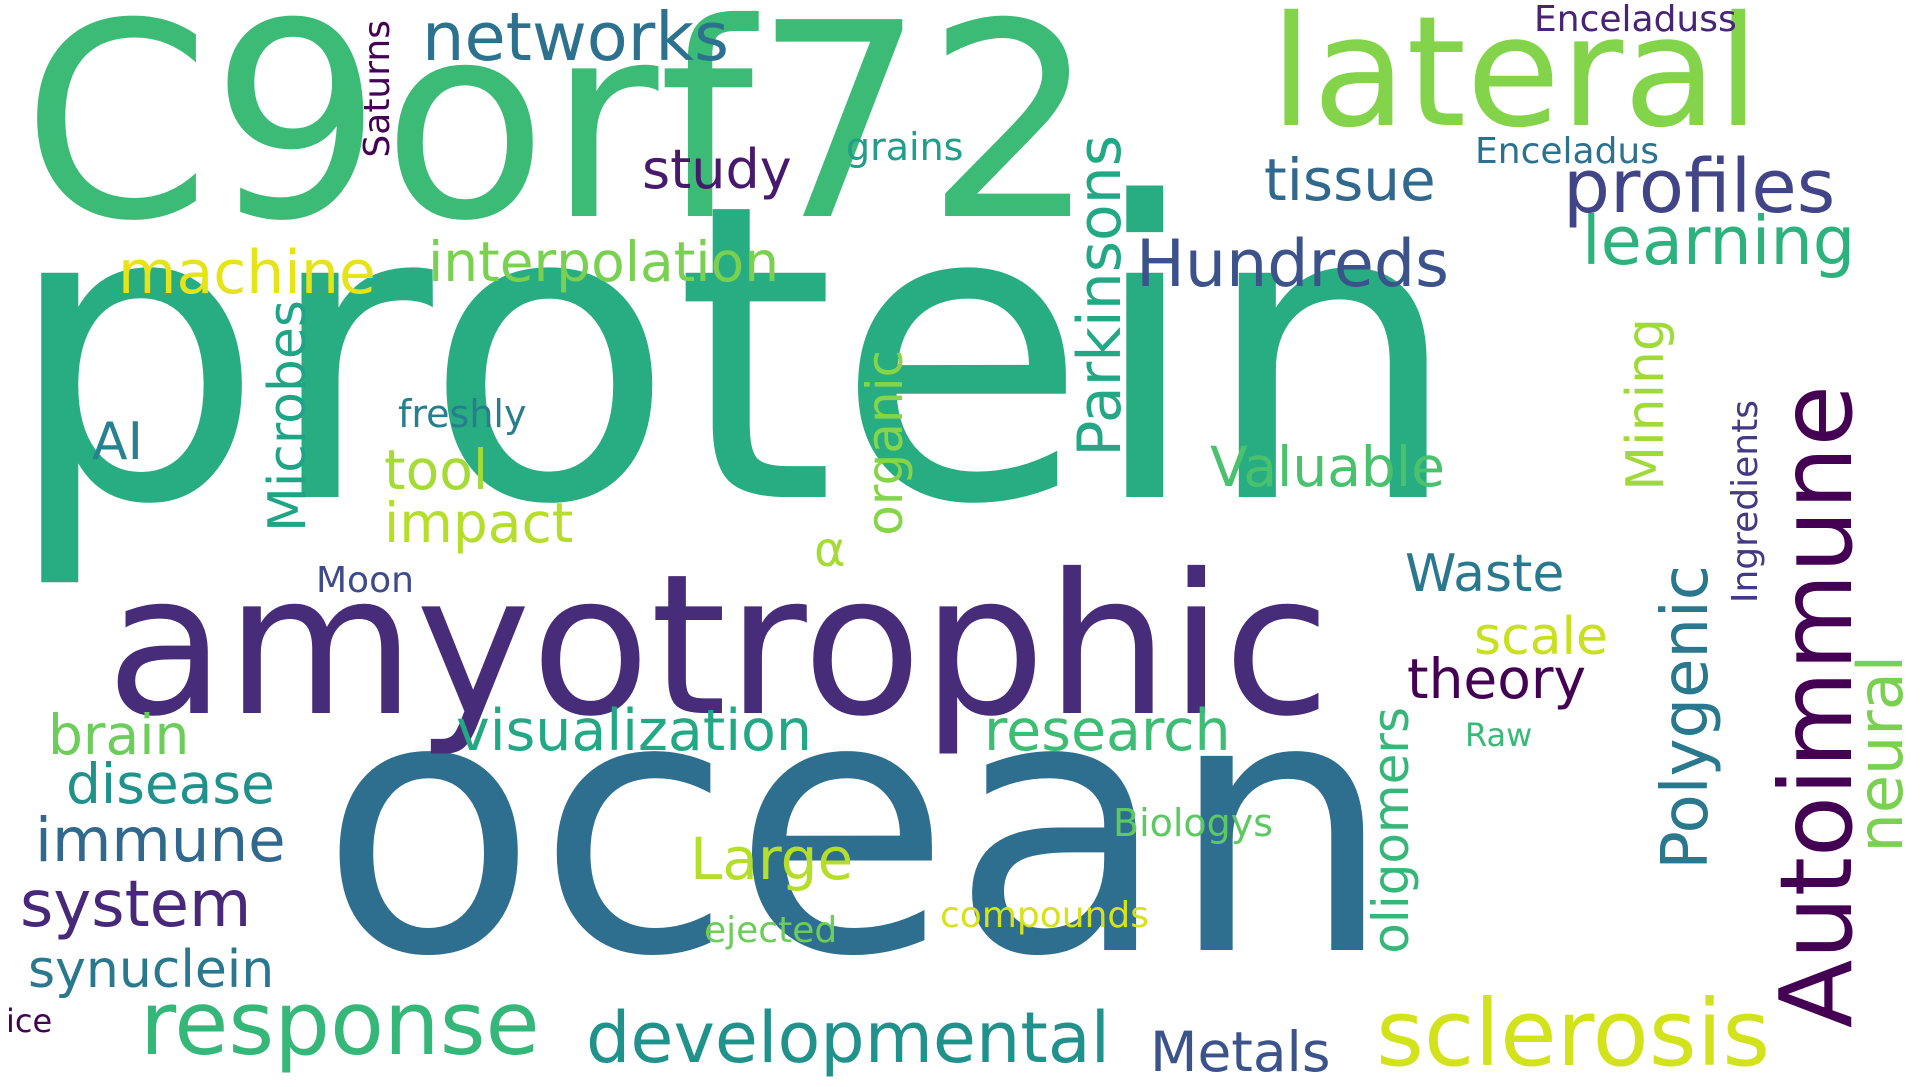  I want to click on word-learning: learning, so click(1719, 241).